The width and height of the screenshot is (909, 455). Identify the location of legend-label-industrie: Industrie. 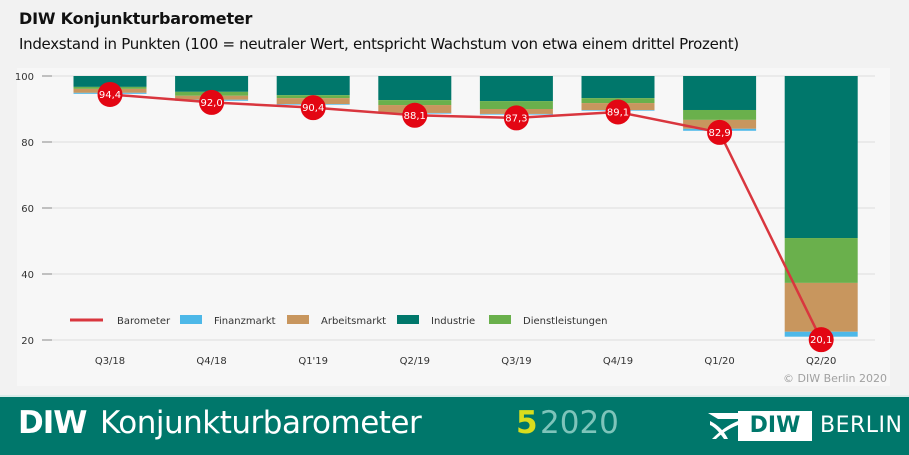
(453, 321).